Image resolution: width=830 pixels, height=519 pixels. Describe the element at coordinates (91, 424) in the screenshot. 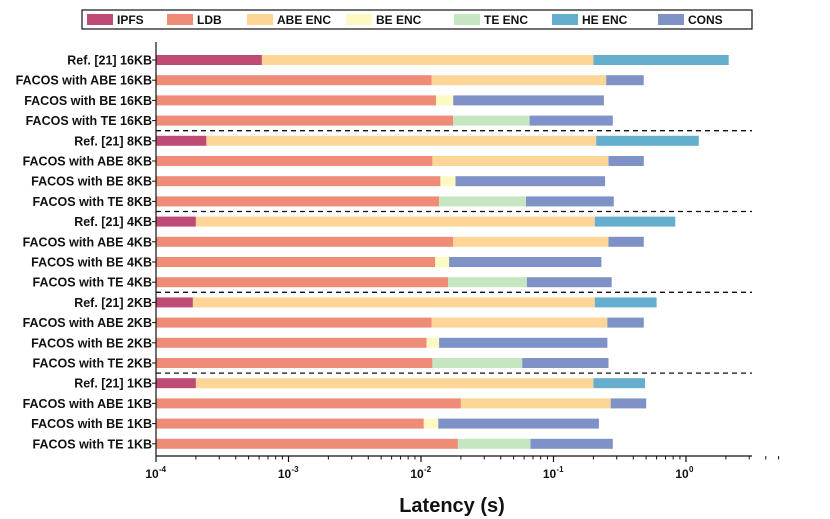

I see `category-label: FACOS with BE 1KB` at that location.